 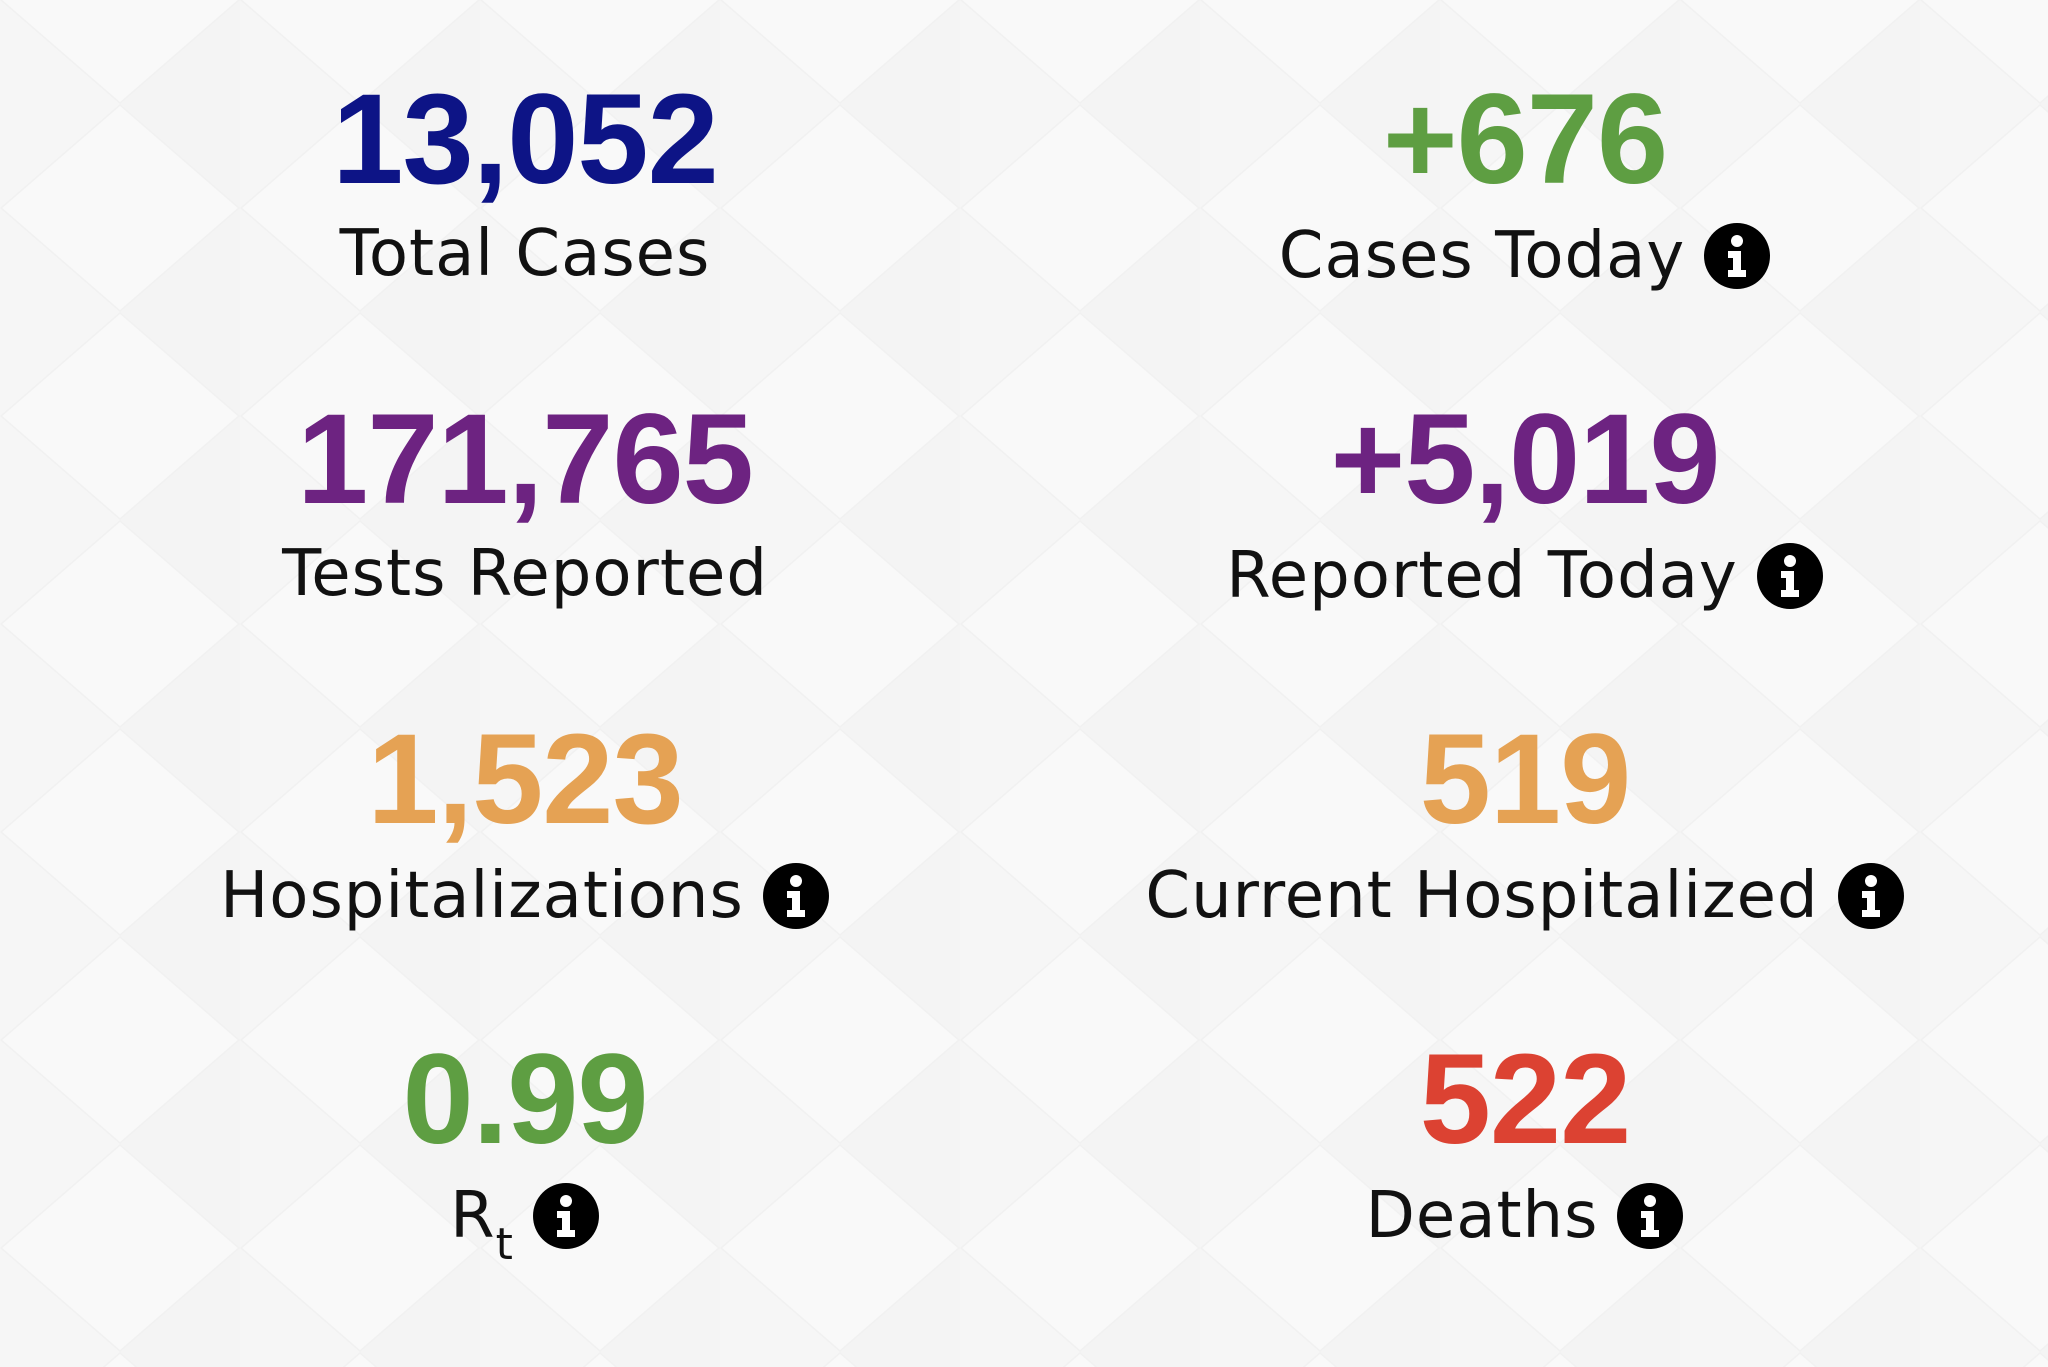 What do you see at coordinates (504, 1244) in the screenshot?
I see `rt-label-subscript: t` at bounding box center [504, 1244].